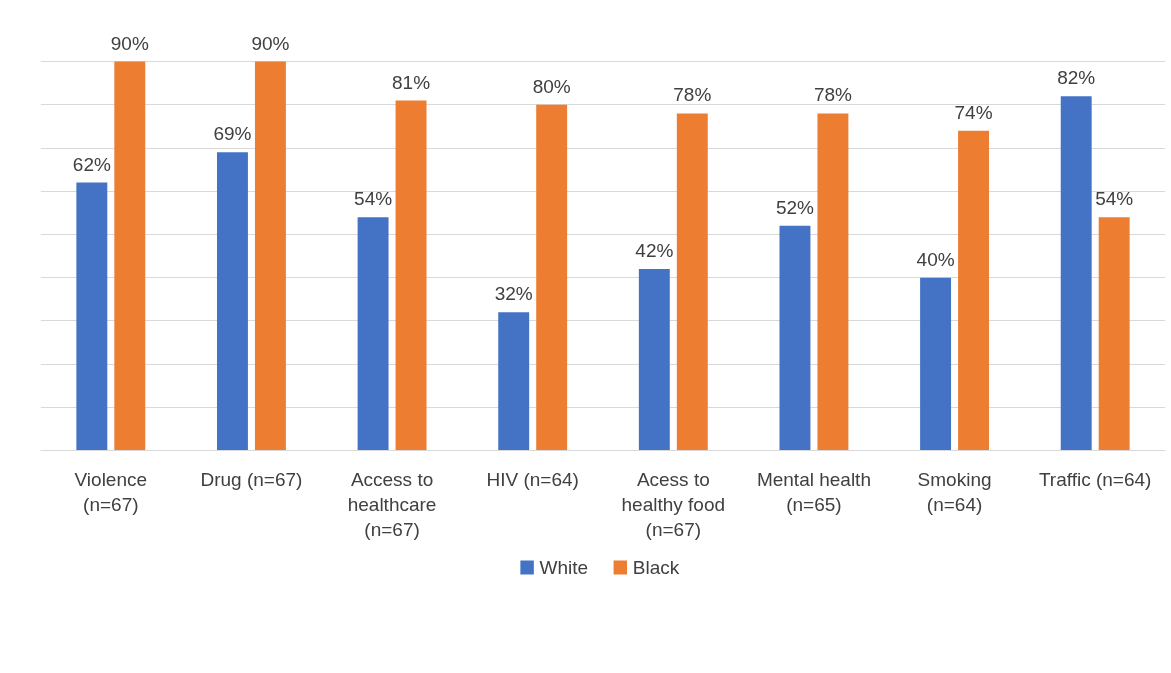 The width and height of the screenshot is (1171, 673). Describe the element at coordinates (673, 504) in the screenshot. I see `x-tick-label: Acess to healthy food (n=67)` at that location.